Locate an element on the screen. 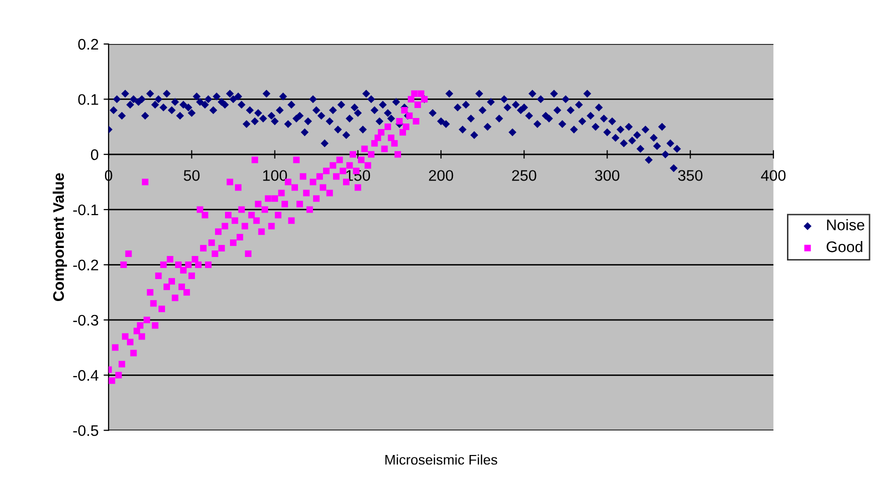  y-tick-label: 0.1 is located at coordinates (88, 99).